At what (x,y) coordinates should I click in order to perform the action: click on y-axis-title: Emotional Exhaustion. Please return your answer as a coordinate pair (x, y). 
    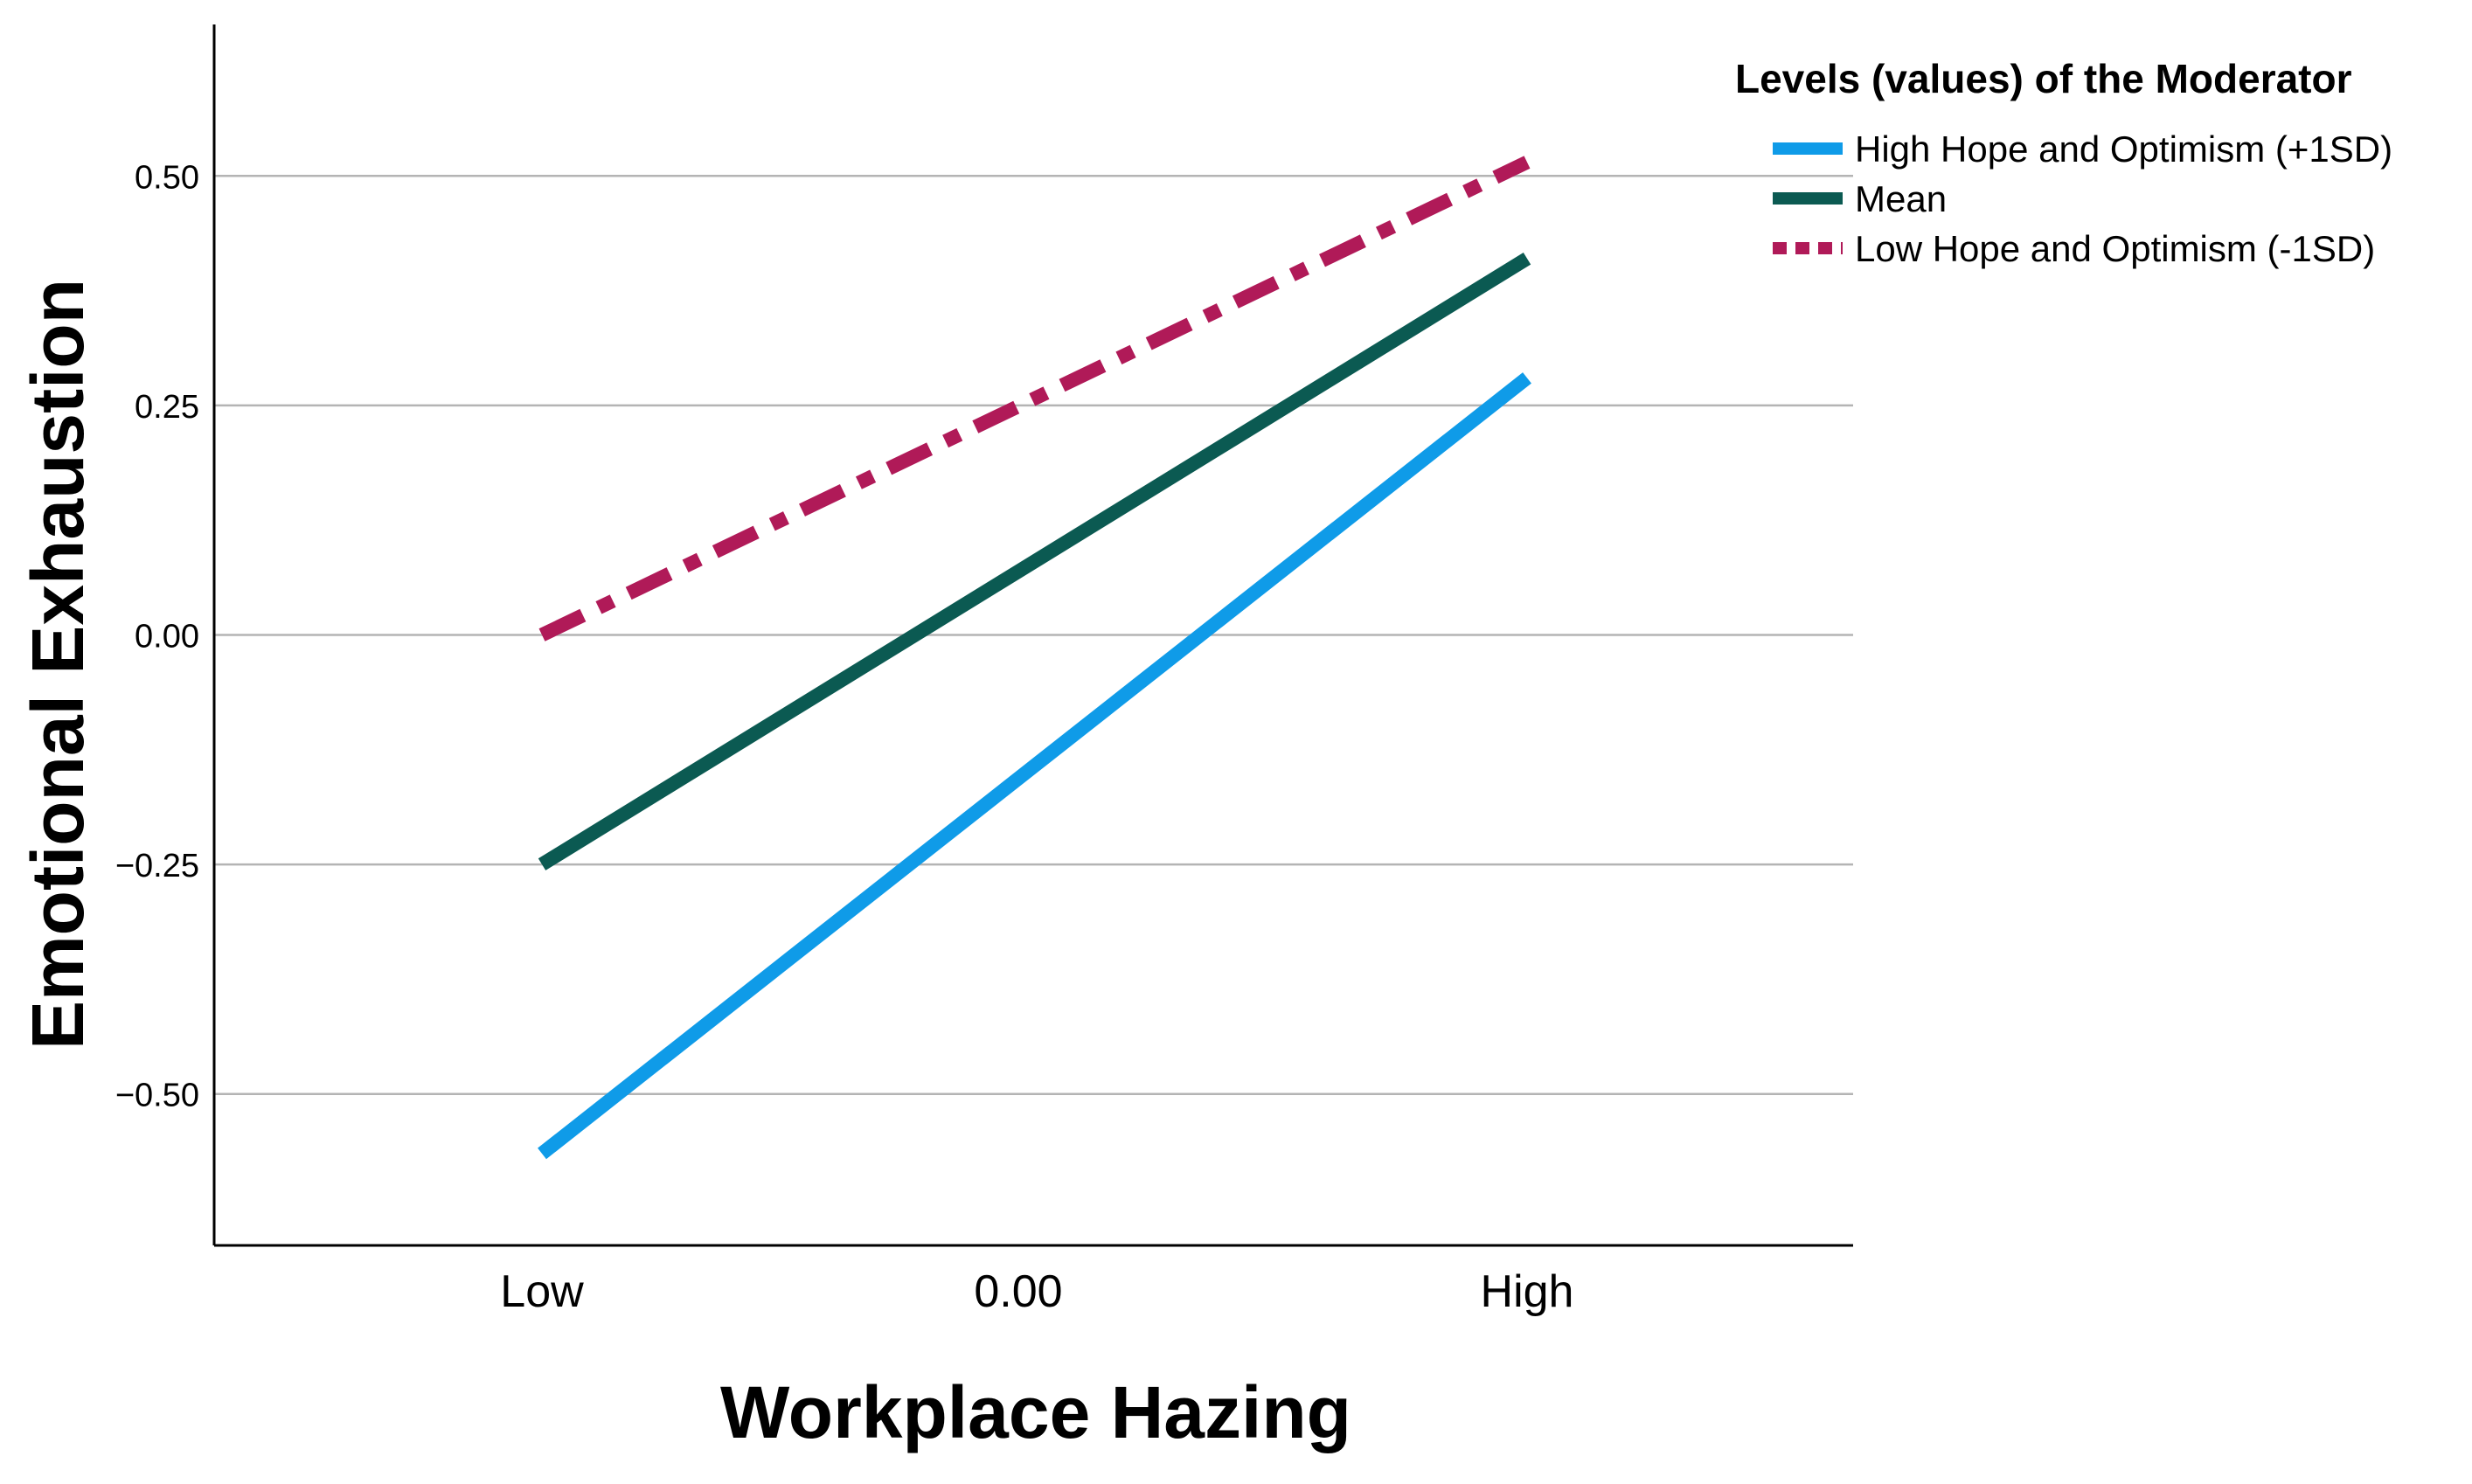
    Looking at the image, I should click on (58, 664).